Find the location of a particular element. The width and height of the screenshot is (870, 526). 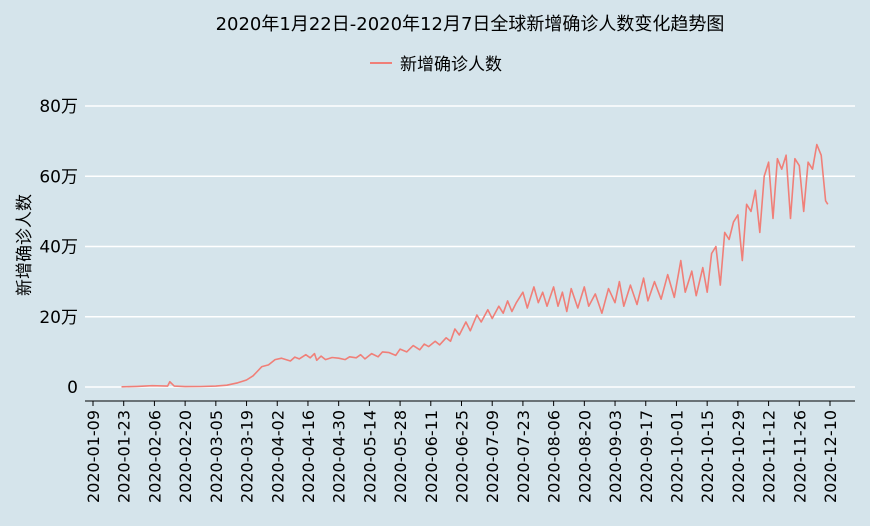

x-tick-label: 2020-01-23 is located at coordinates (124, 456).